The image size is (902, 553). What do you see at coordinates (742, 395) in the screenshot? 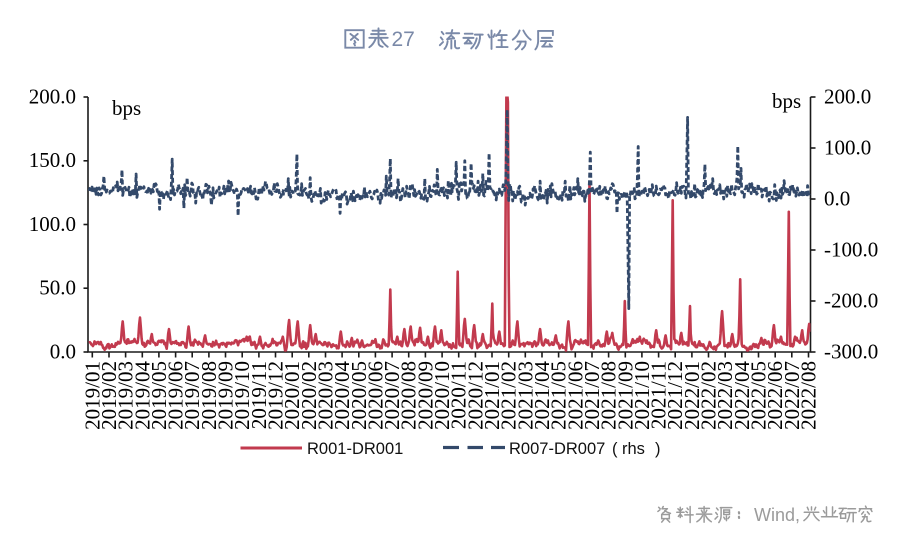
I see `svg-text: 2022/04` at bounding box center [742, 395].